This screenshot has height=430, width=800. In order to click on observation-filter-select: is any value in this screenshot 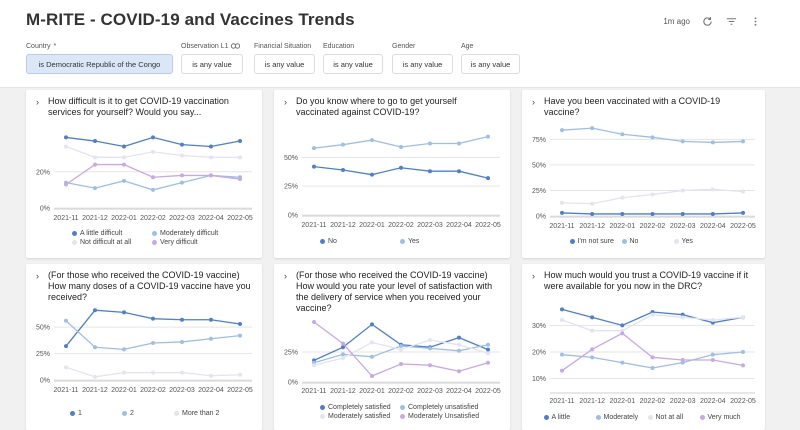, I will do `click(212, 64)`.